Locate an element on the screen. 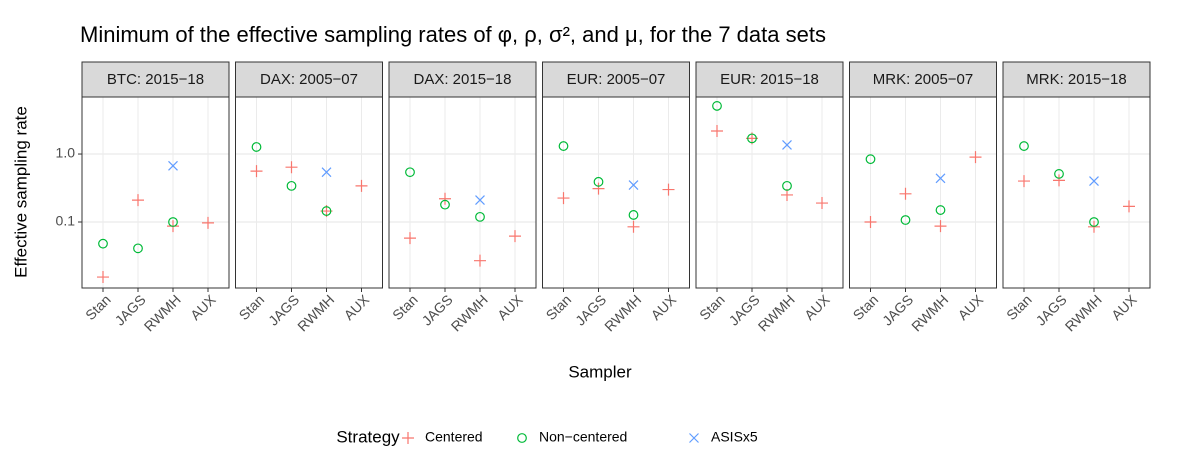 The height and width of the screenshot is (453, 1200). strip-label: BTC: 2015−18 is located at coordinates (155, 79).